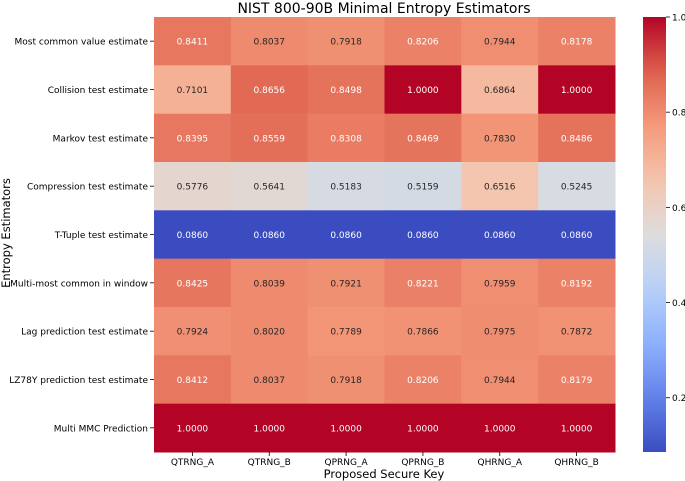  I want to click on cell-value-label: 0.8486, so click(577, 139).